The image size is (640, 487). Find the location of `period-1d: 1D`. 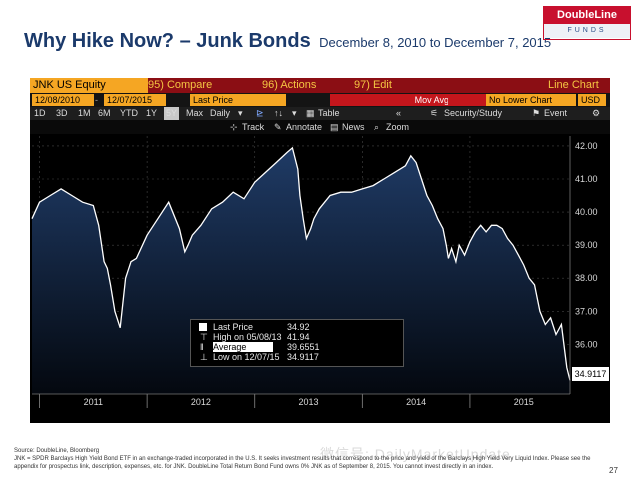

period-1d: 1D is located at coordinates (40, 113).